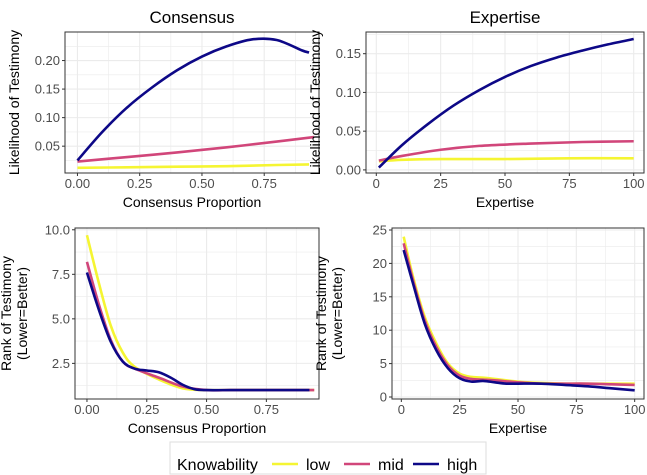 The width and height of the screenshot is (647, 475). I want to click on y-tick-label: 10.0, so click(57, 229).